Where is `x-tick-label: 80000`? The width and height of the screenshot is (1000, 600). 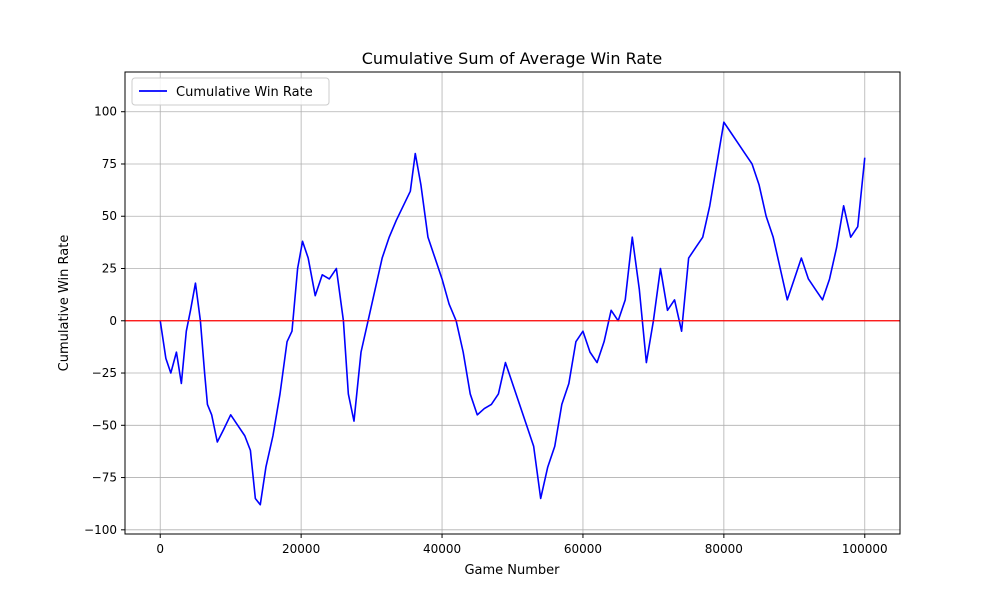
x-tick-label: 80000 is located at coordinates (724, 549).